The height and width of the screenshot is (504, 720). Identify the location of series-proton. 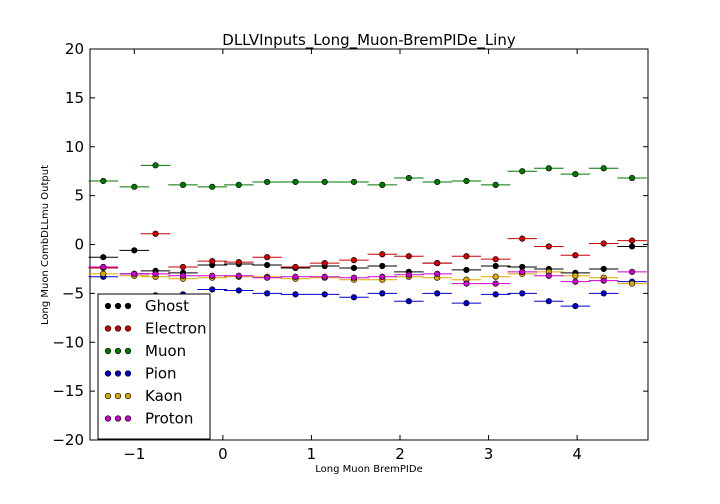
(367, 275).